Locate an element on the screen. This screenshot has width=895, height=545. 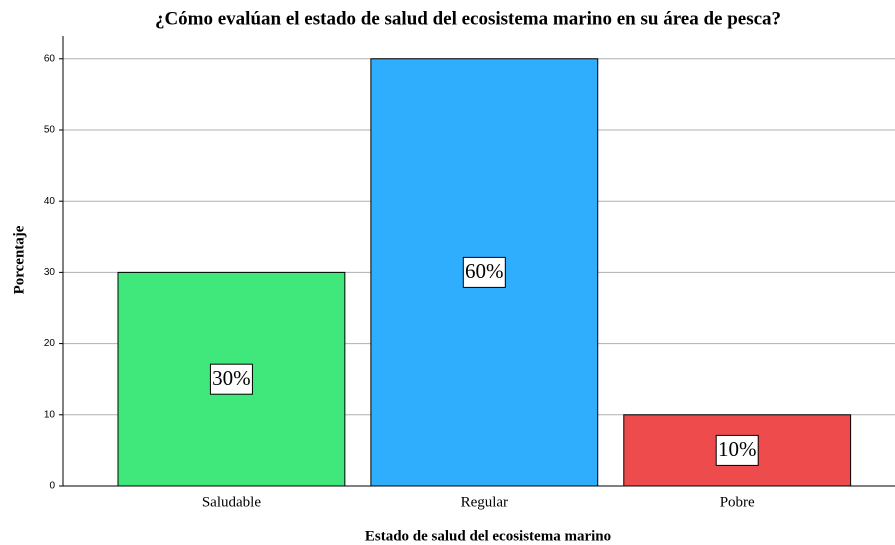
y-tick-label: 30 is located at coordinates (50, 272).